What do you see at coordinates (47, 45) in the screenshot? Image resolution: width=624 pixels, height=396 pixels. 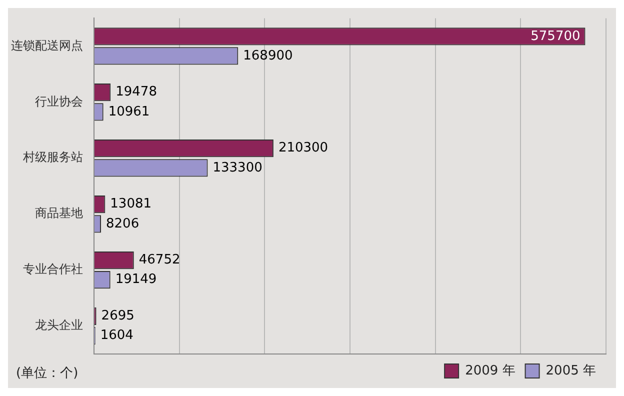 I see `y-tick-label: 连锁配送网点` at bounding box center [47, 45].